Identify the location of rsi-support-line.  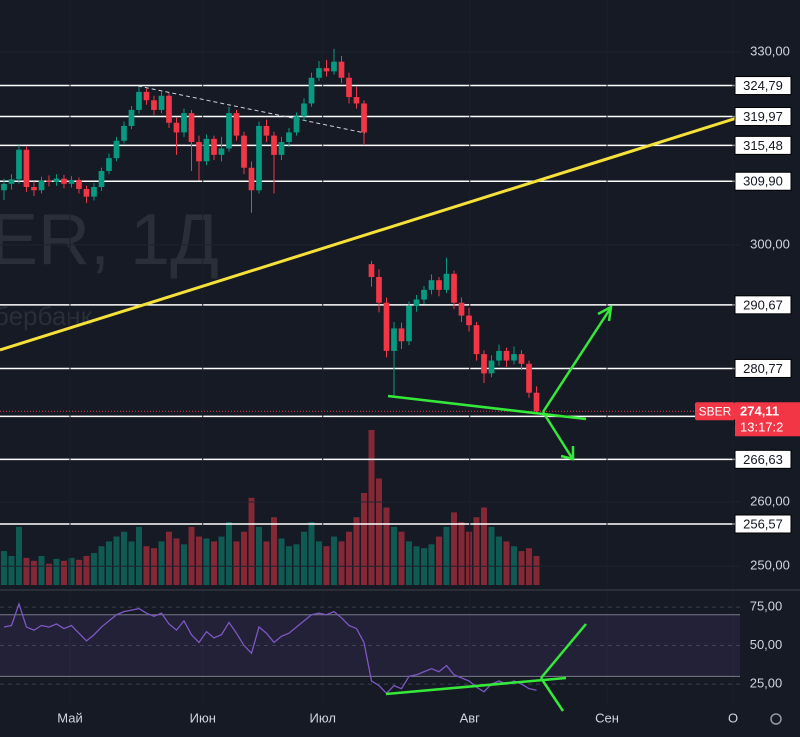
(476, 686).